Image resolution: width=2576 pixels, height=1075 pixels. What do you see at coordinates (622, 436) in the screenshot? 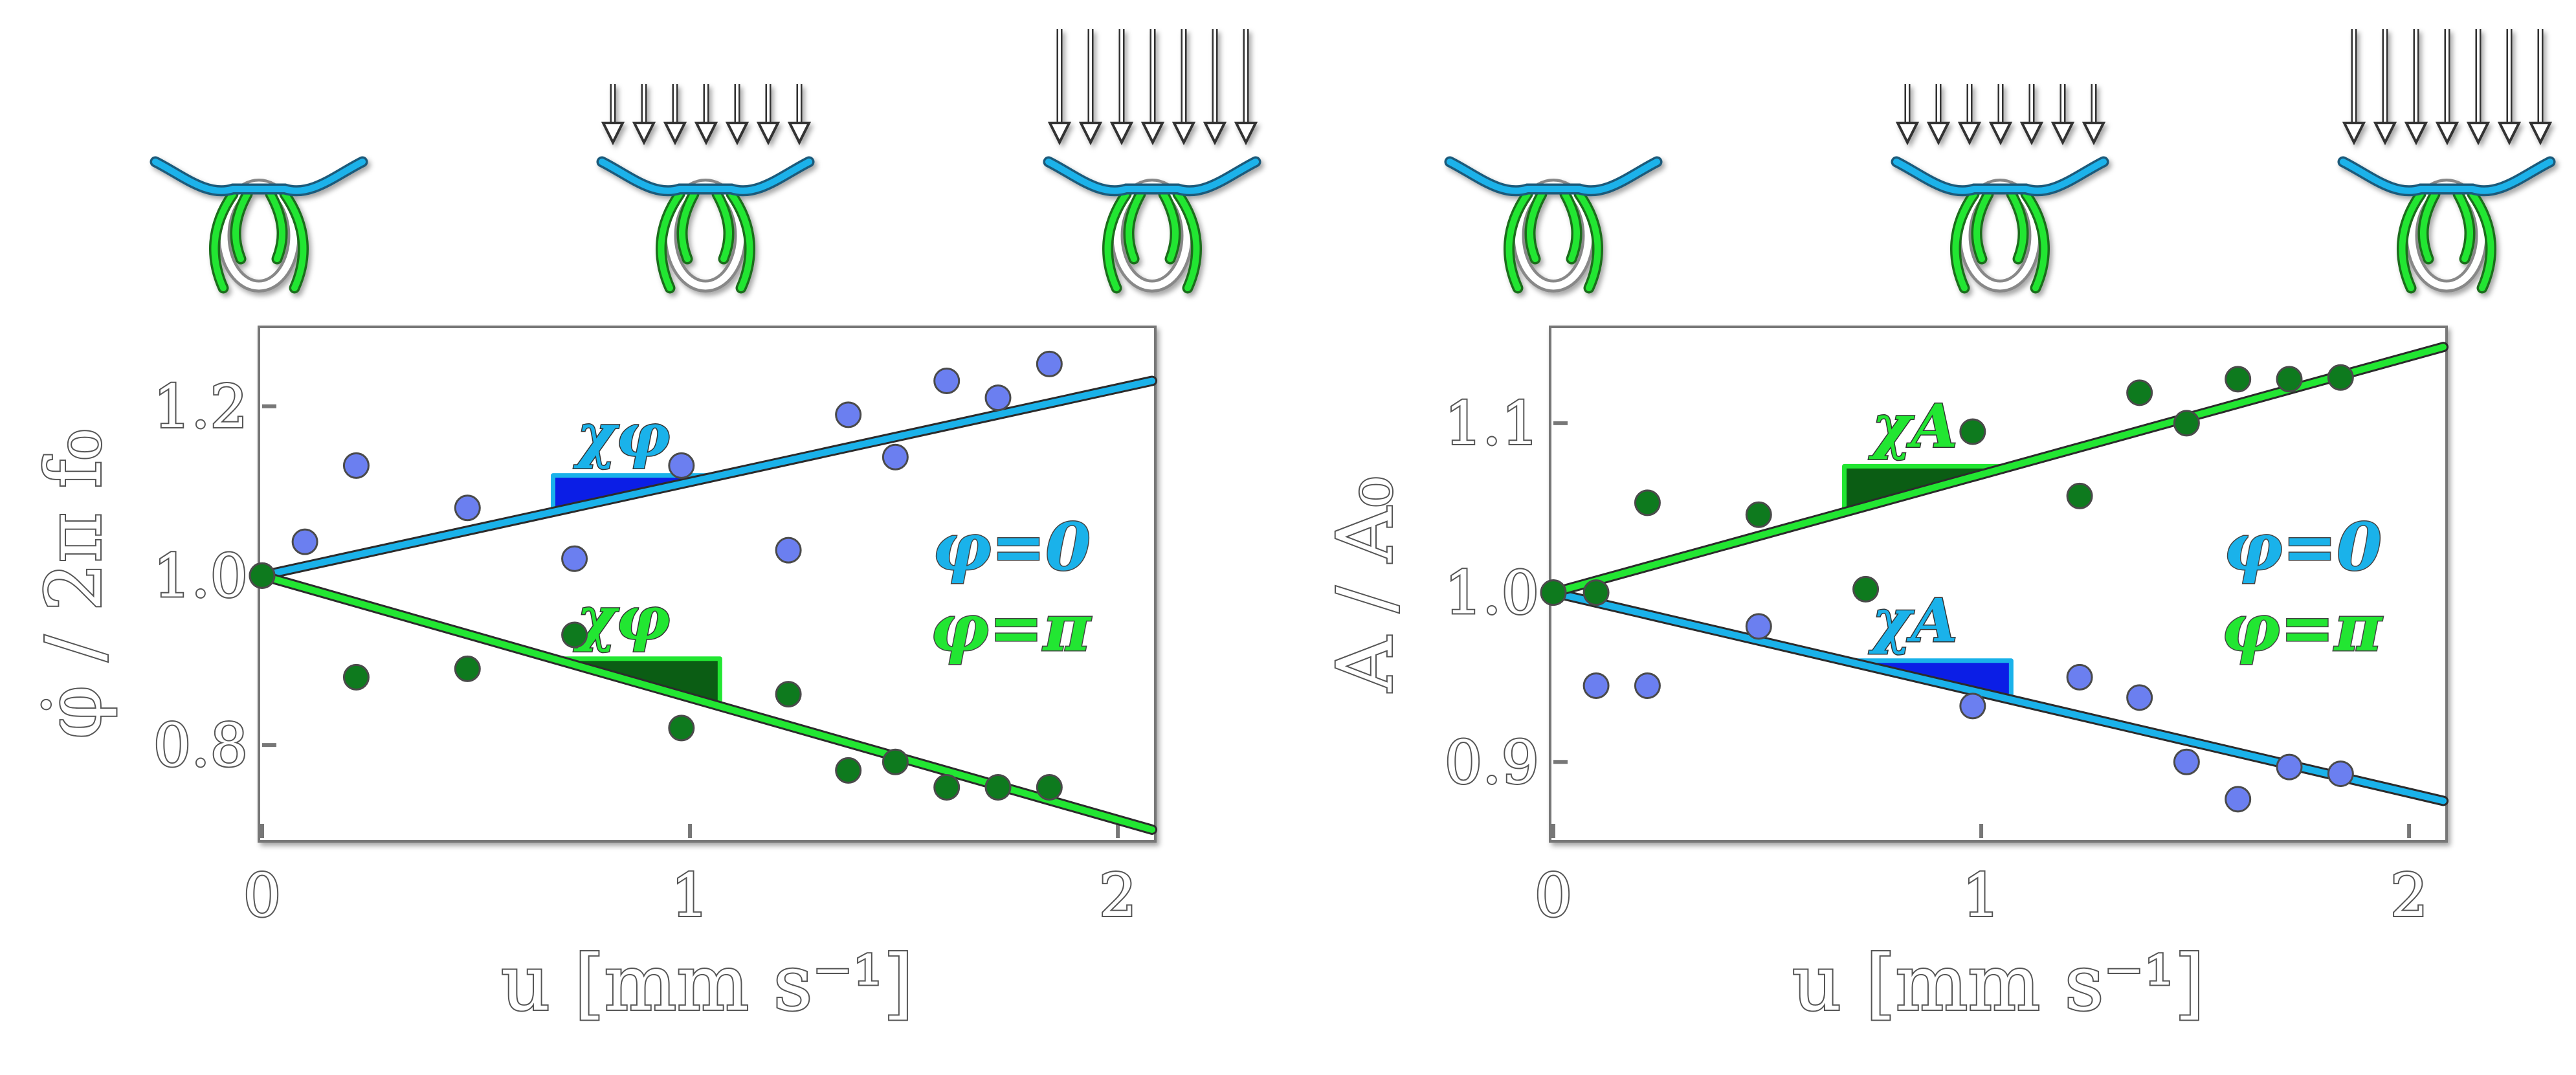
I see `slope-label: χφ` at bounding box center [622, 436].